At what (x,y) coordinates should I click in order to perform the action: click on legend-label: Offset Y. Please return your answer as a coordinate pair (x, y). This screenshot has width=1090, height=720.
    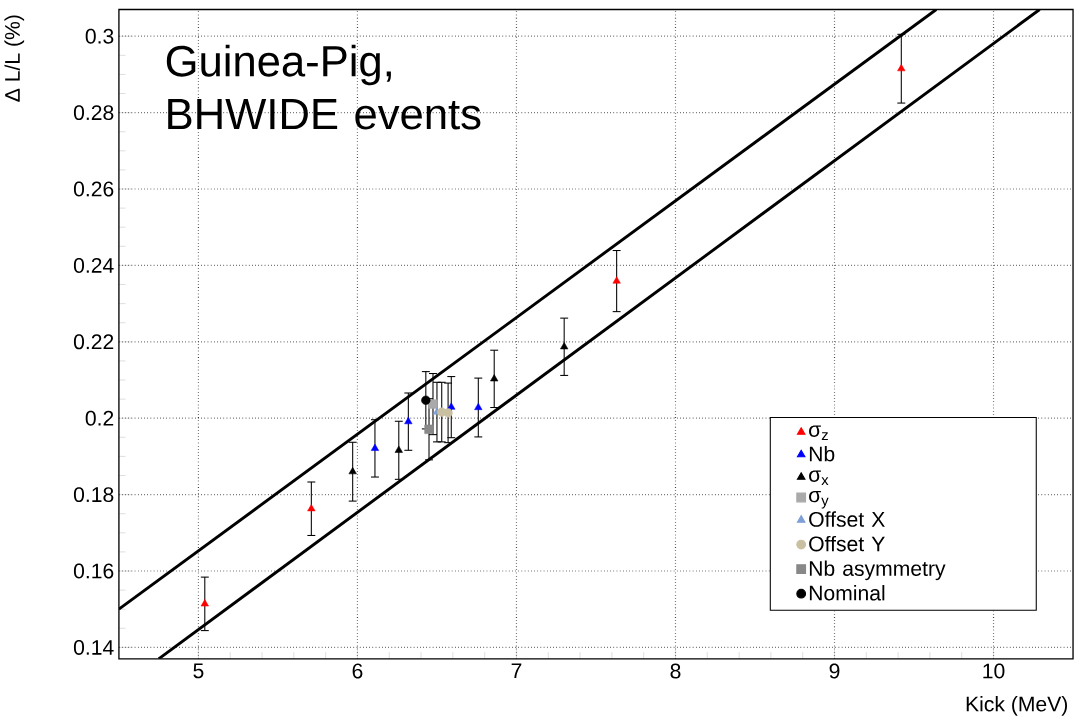
    Looking at the image, I should click on (847, 543).